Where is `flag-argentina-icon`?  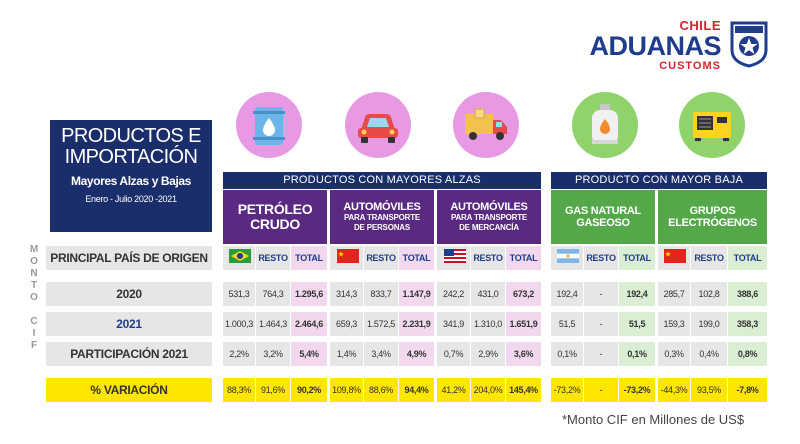
flag-argentina-icon is located at coordinates (568, 256).